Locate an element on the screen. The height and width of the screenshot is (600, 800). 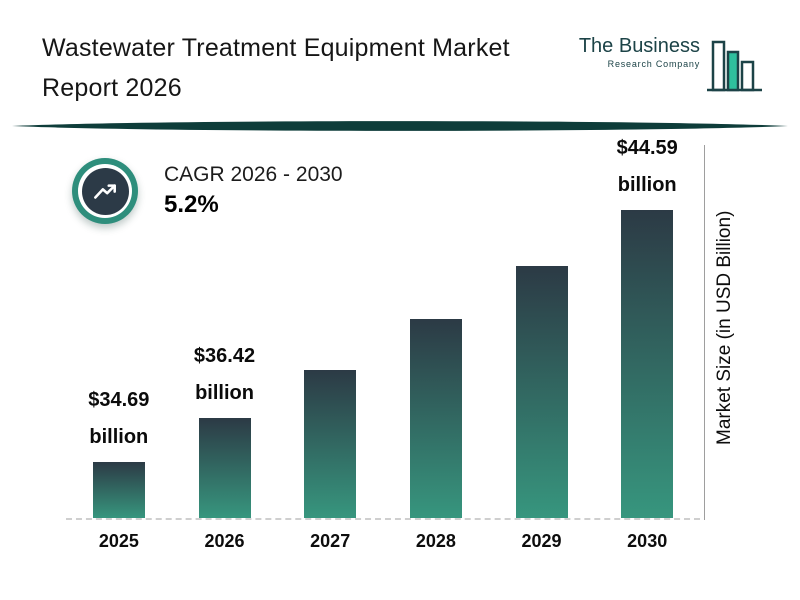
bar-value-label-2030: $44.59 billion is located at coordinates (647, 167).